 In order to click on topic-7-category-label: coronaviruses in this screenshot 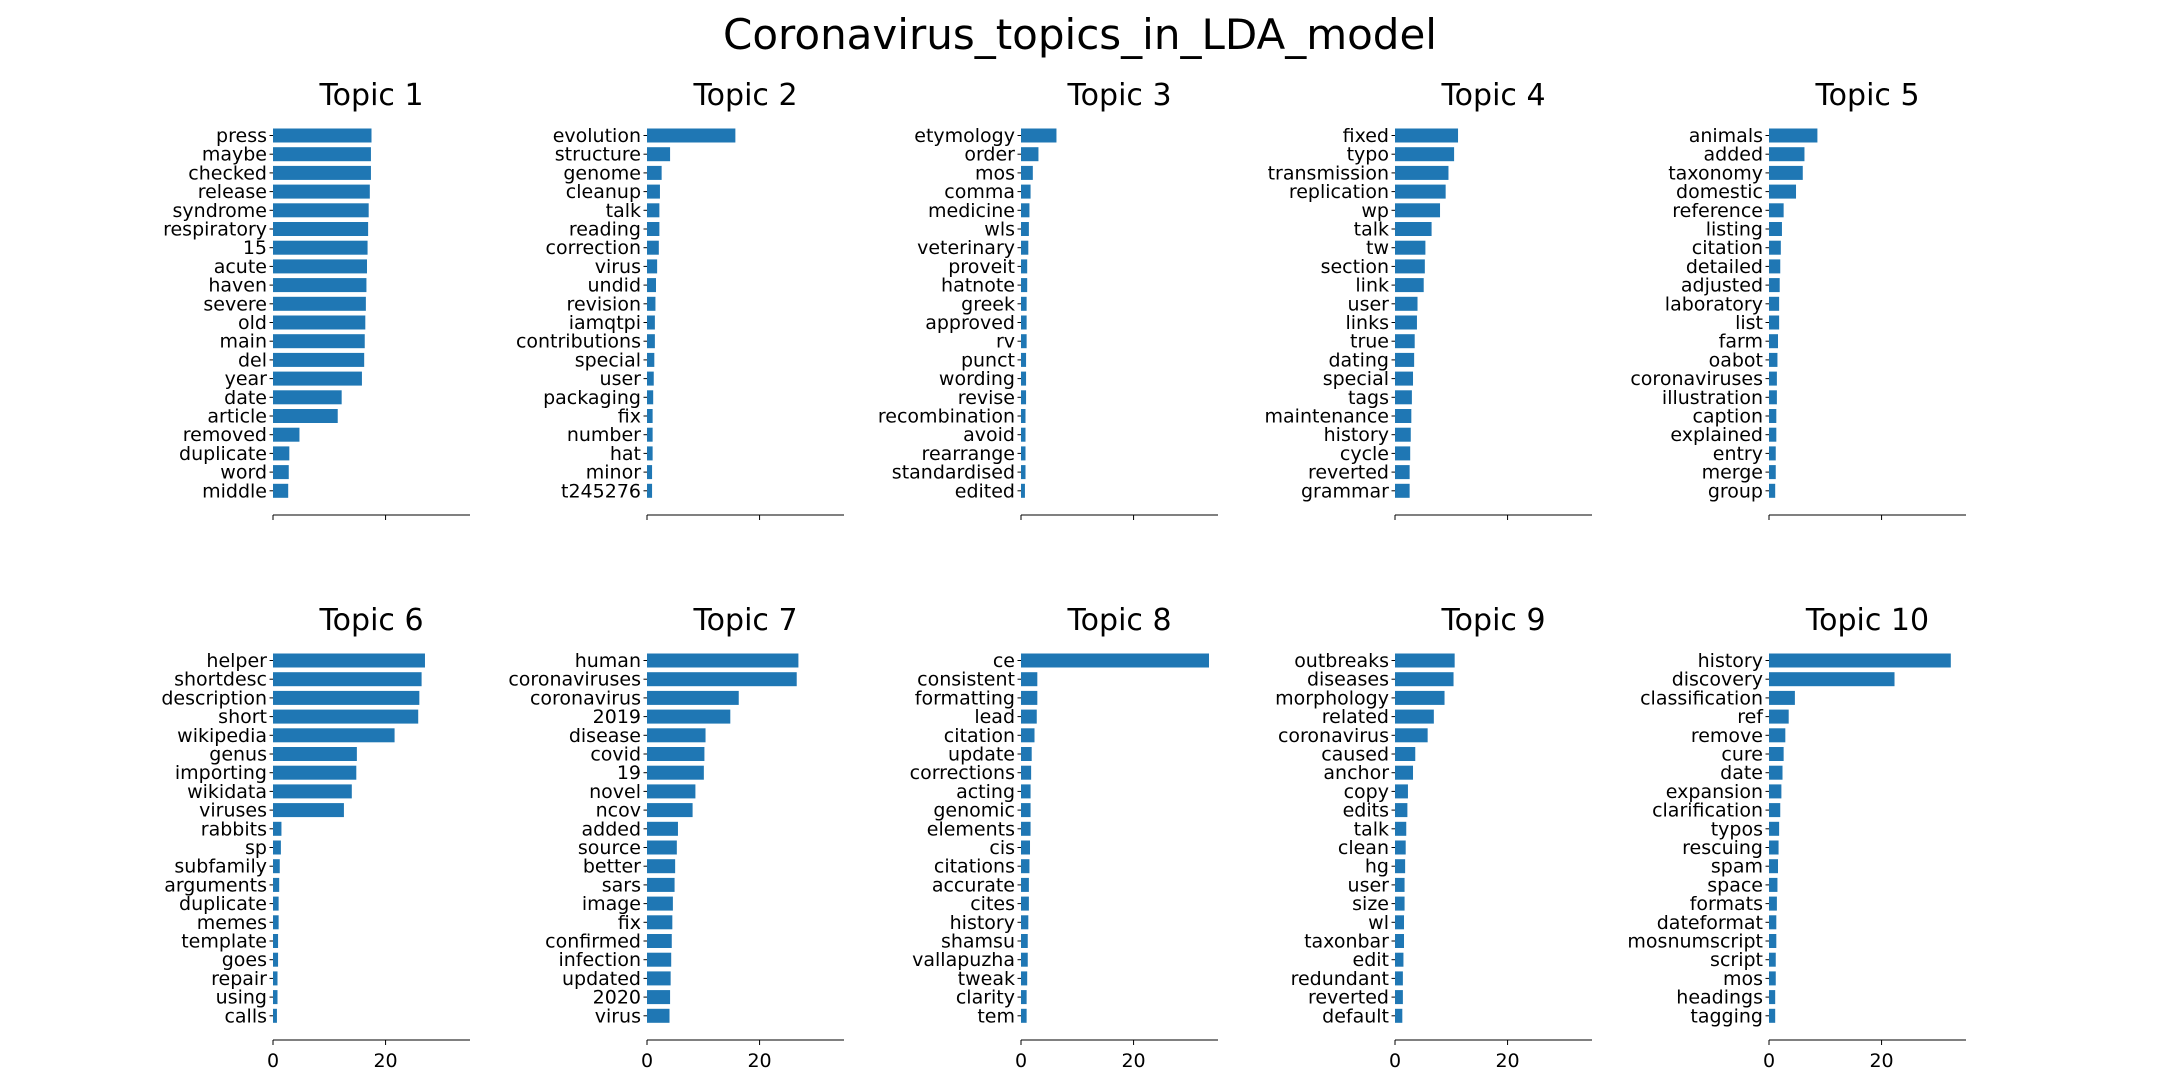, I will do `click(574, 680)`.